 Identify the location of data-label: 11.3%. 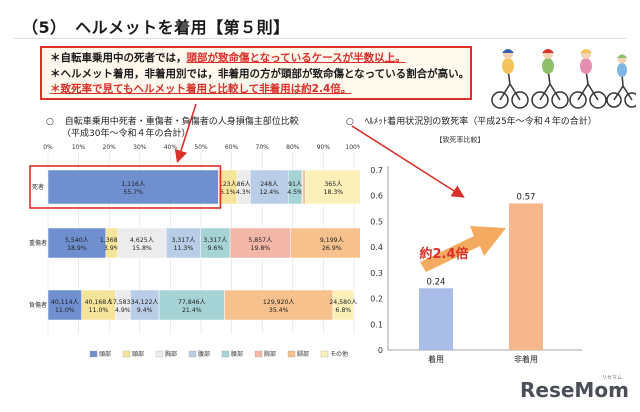
(184, 248).